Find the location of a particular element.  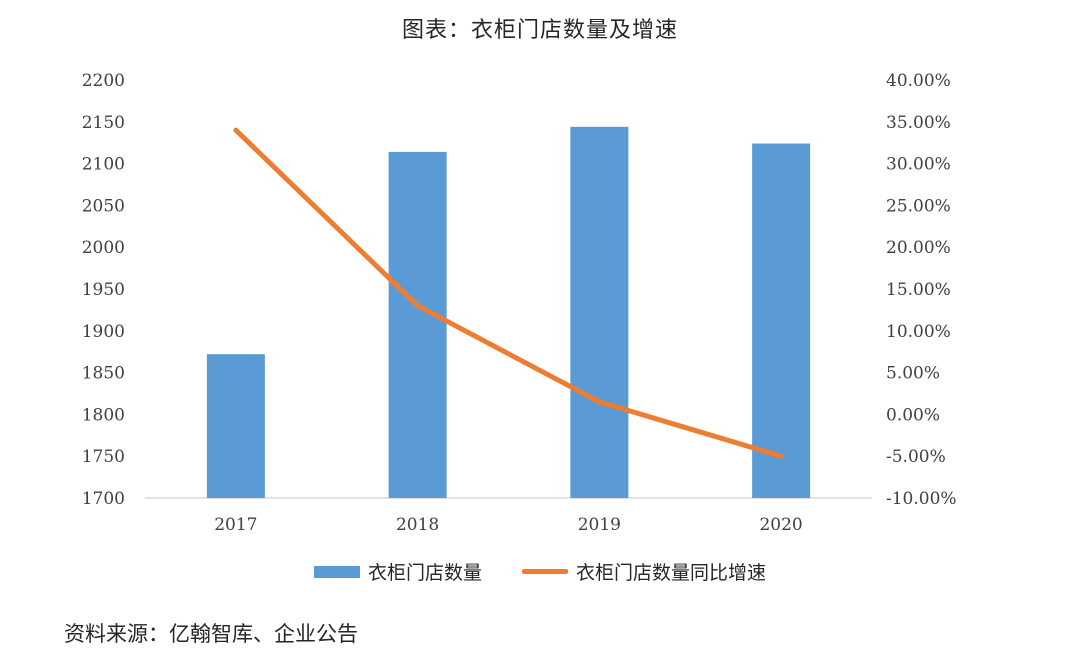

y-left-tick-label: 2100 is located at coordinates (103, 165).